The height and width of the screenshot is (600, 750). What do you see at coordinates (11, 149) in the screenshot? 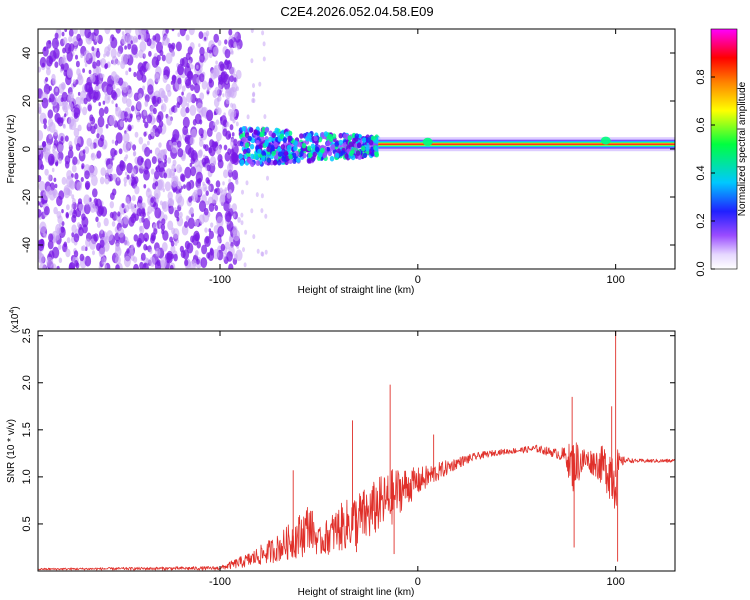
I see `spectrogram-y-label: Frequency (Hz)` at bounding box center [11, 149].